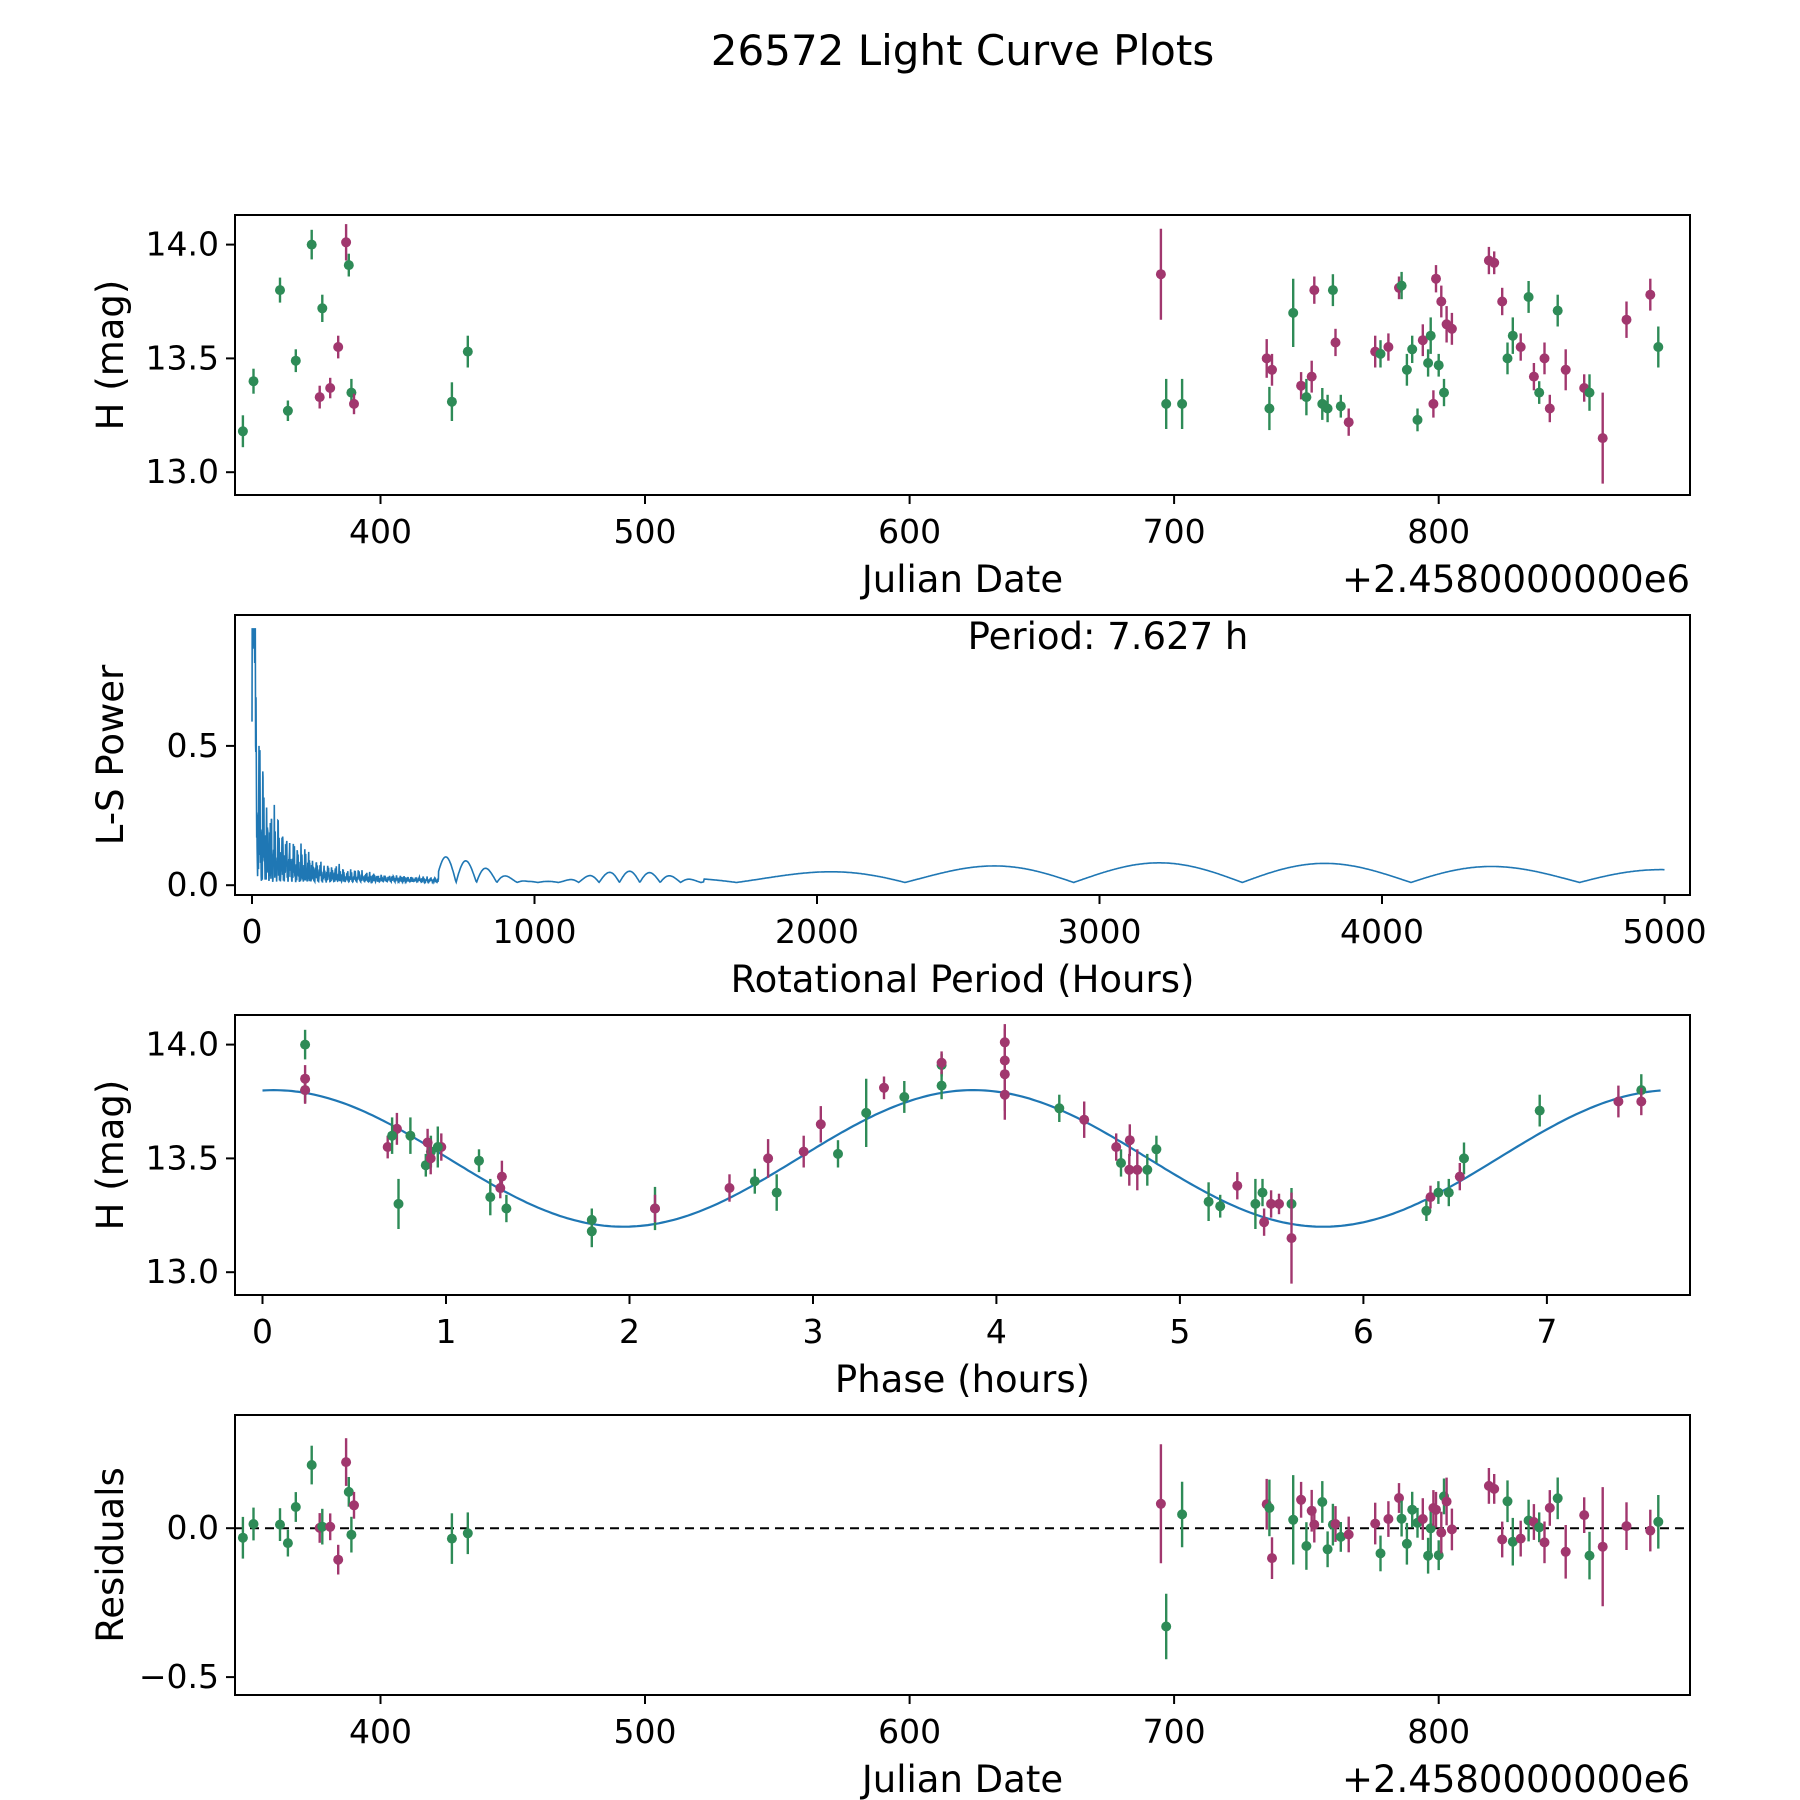  I want to click on y-tick-label: 0.5, so click(193, 745).